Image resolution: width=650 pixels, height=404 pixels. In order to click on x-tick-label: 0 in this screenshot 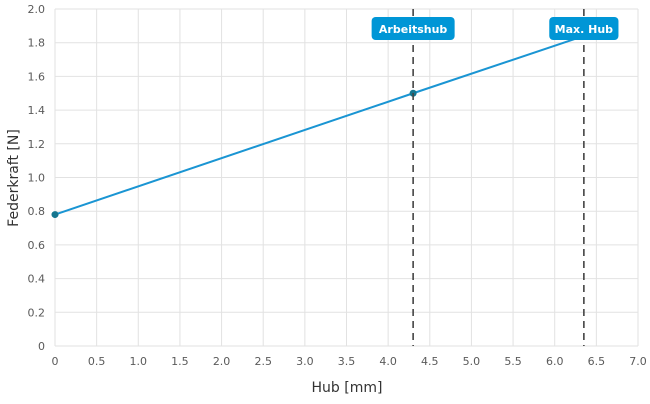, I will do `click(55, 361)`.